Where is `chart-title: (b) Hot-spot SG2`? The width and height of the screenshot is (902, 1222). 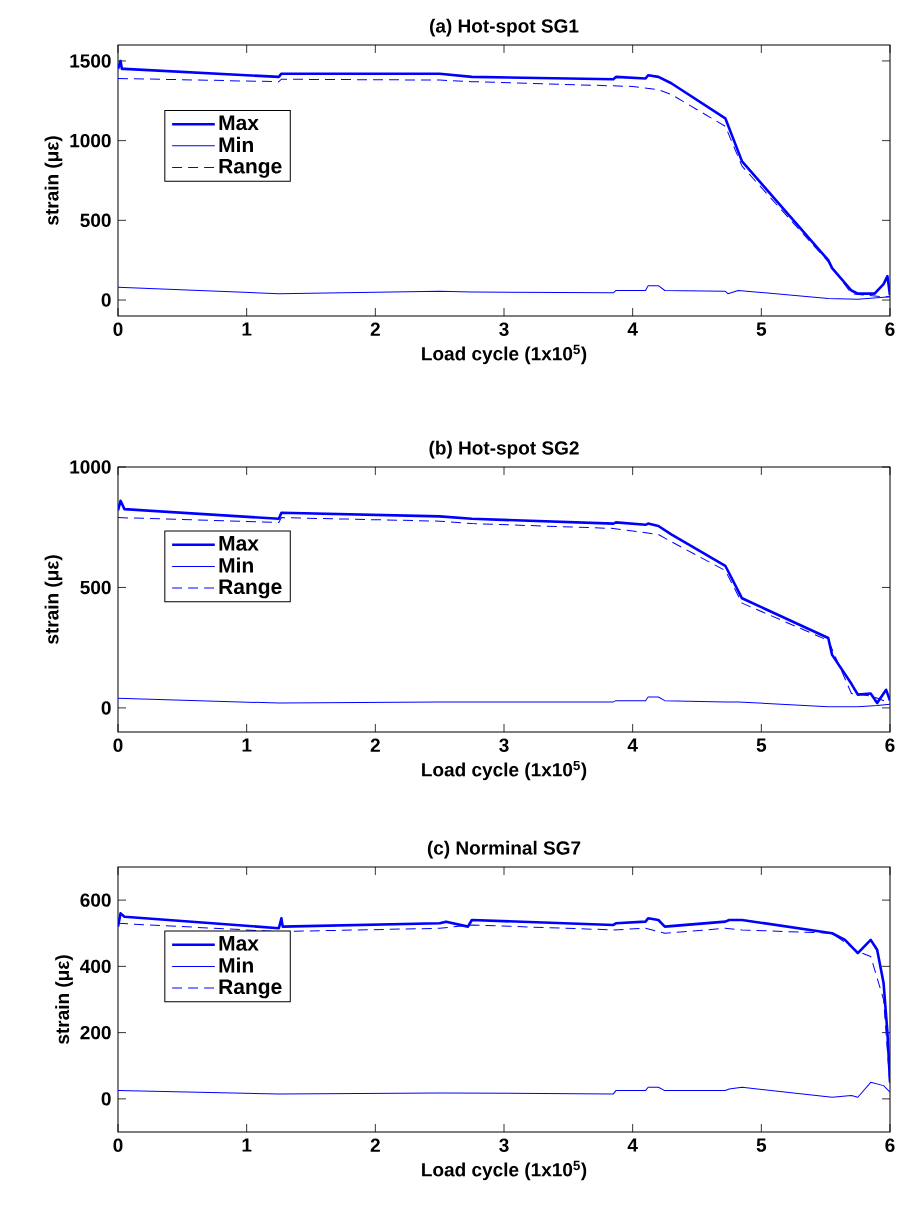 chart-title: (b) Hot-spot SG2 is located at coordinates (504, 449).